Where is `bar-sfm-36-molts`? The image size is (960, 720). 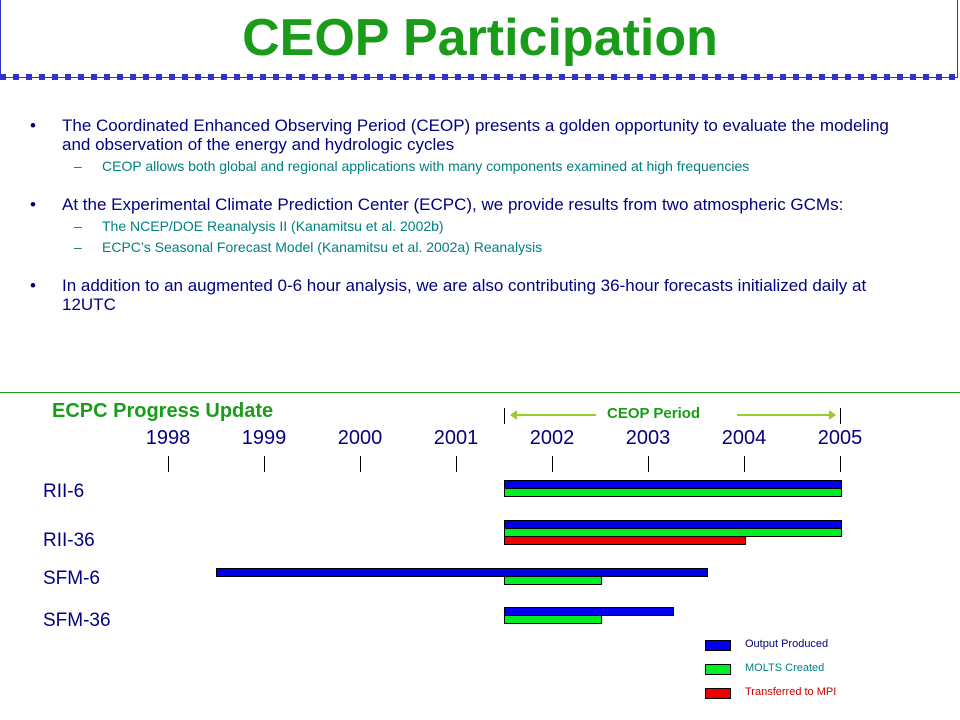 bar-sfm-36-molts is located at coordinates (553, 619).